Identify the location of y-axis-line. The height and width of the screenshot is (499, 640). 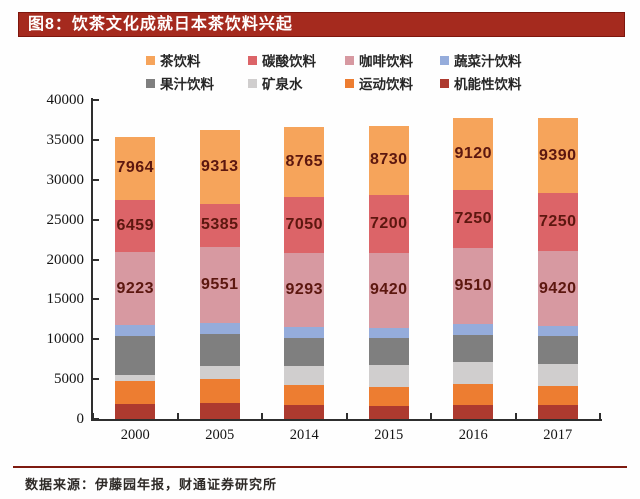
(92, 259).